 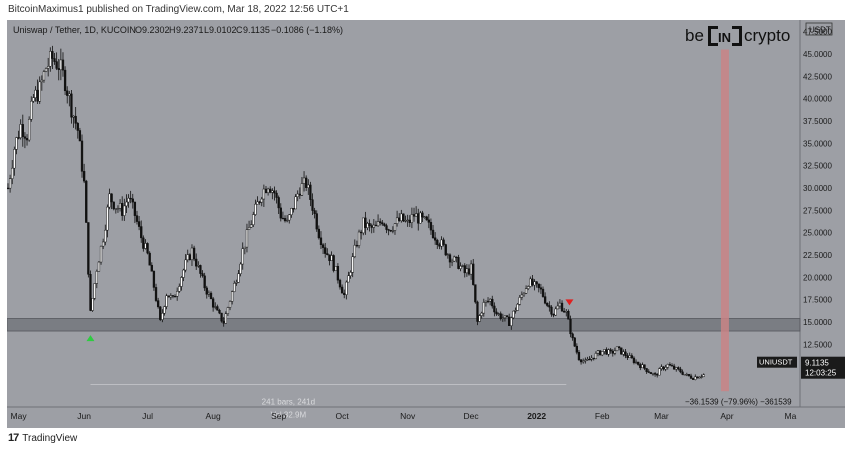 What do you see at coordinates (426, 417) in the screenshot?
I see `time-axis-background` at bounding box center [426, 417].